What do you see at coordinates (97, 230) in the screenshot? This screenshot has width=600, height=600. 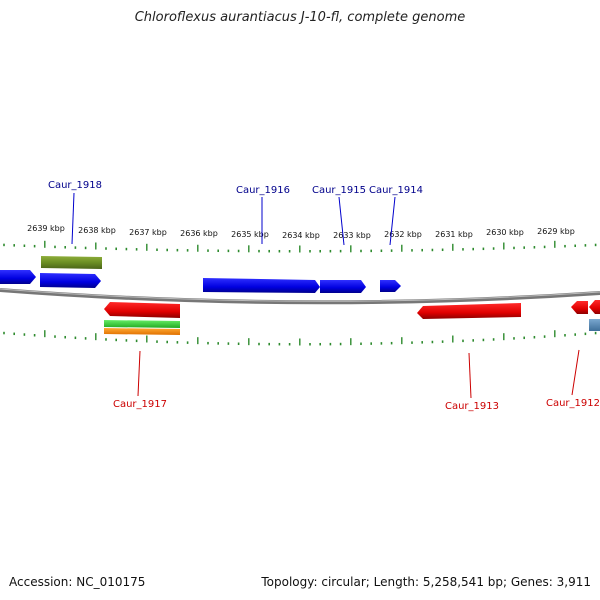 I see `scale-label: 2638 kbp` at bounding box center [97, 230].